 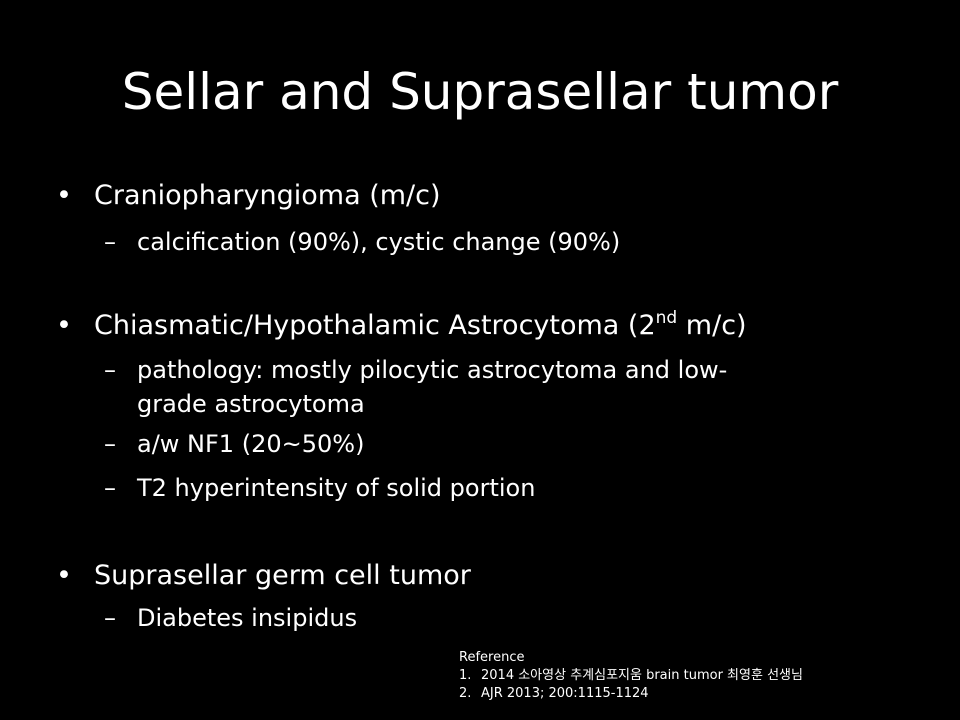 What do you see at coordinates (492, 657) in the screenshot?
I see `reference-heading: Reference` at bounding box center [492, 657].